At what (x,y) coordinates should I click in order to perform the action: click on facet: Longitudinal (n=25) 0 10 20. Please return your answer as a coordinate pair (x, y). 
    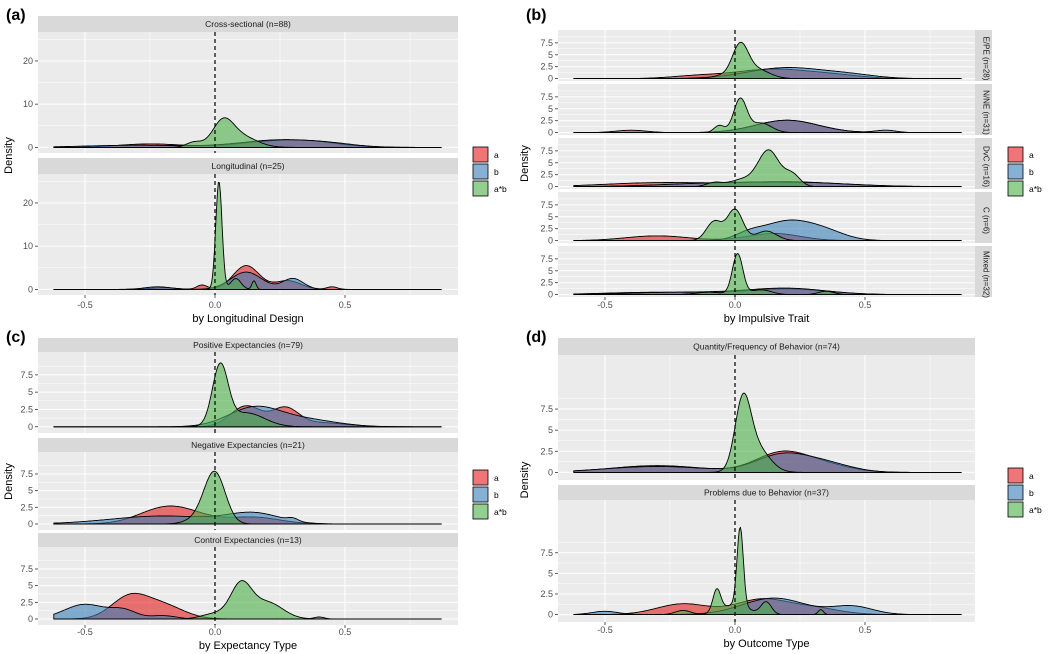
    Looking at the image, I should click on (240, 226).